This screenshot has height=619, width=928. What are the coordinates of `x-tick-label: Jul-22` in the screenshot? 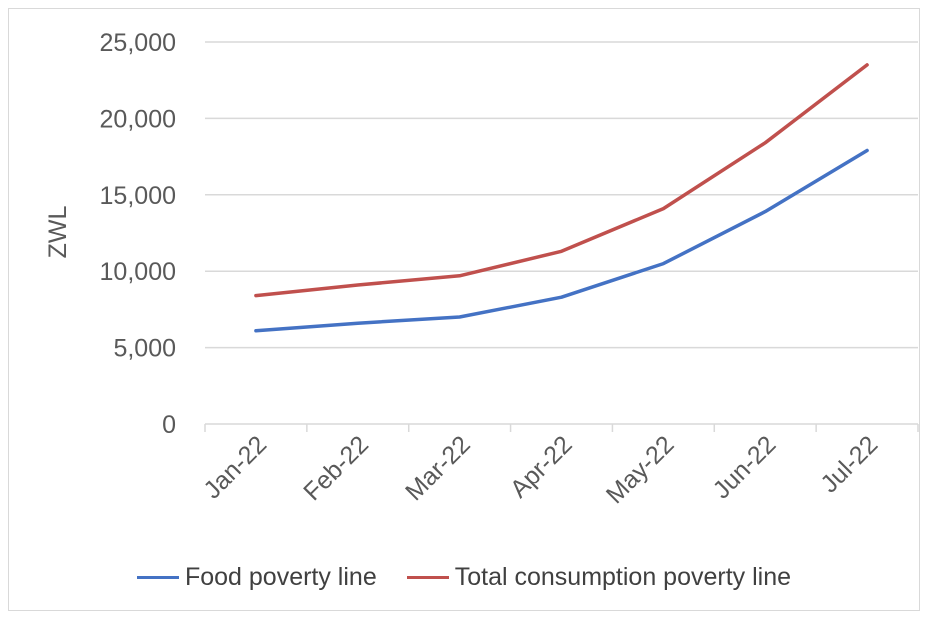 It's located at (849, 464).